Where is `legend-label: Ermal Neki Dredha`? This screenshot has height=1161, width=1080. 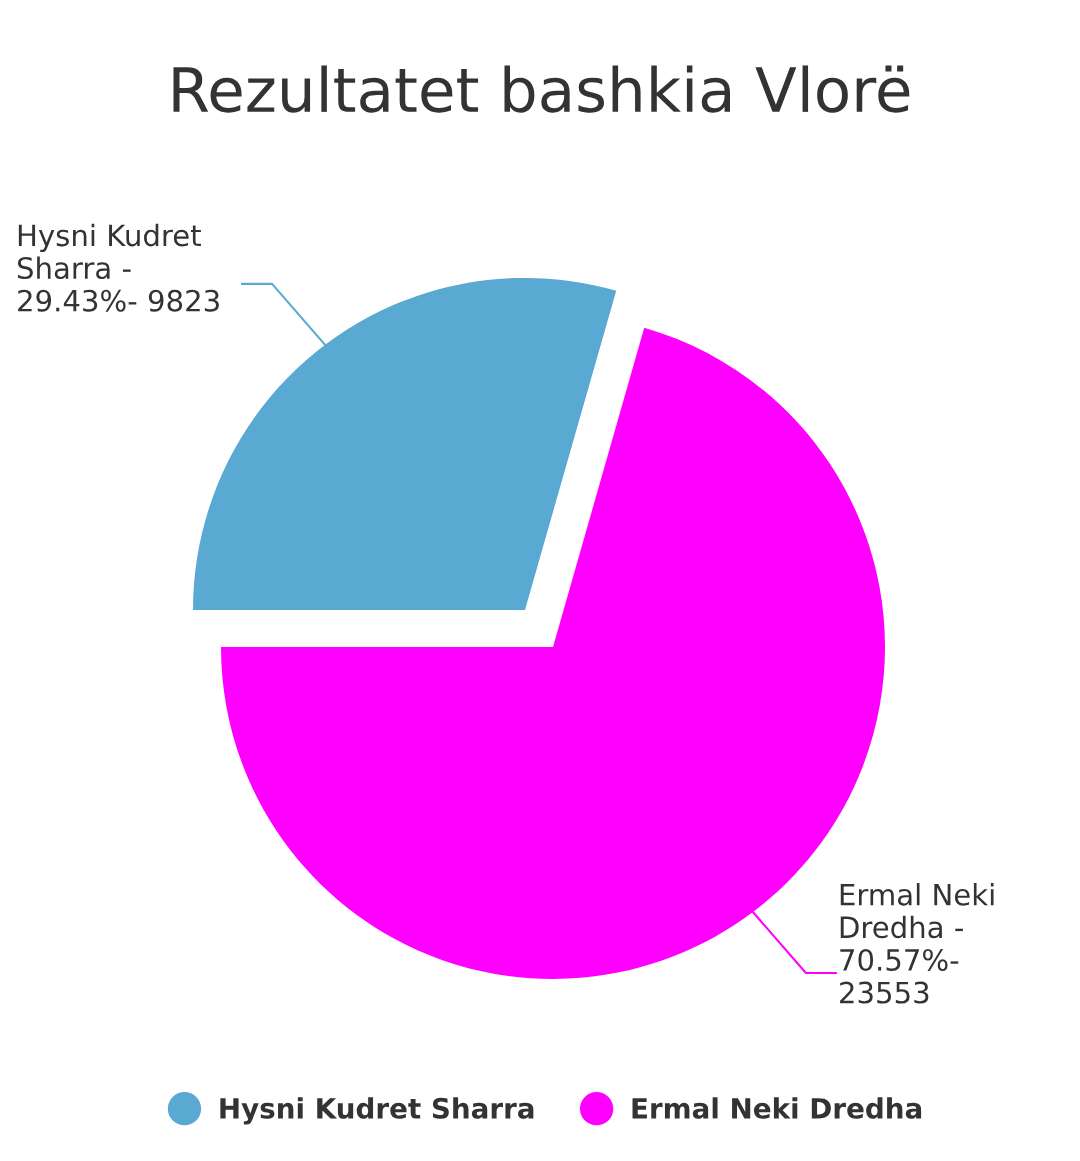 legend-label: Ermal Neki Dredha is located at coordinates (777, 1108).